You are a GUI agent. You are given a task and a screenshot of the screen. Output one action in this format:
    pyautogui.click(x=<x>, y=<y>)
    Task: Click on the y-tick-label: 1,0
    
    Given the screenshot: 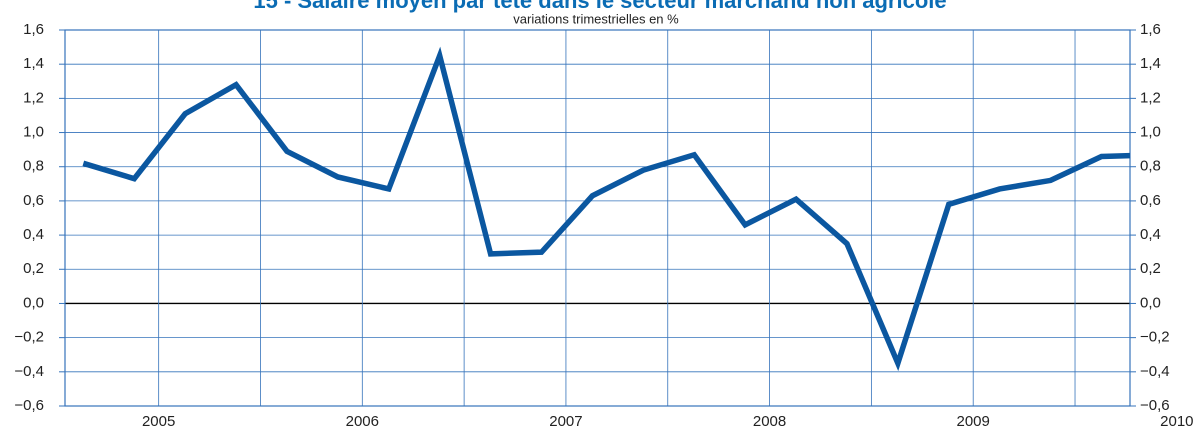 What is the action you would take?
    pyautogui.click(x=33, y=132)
    